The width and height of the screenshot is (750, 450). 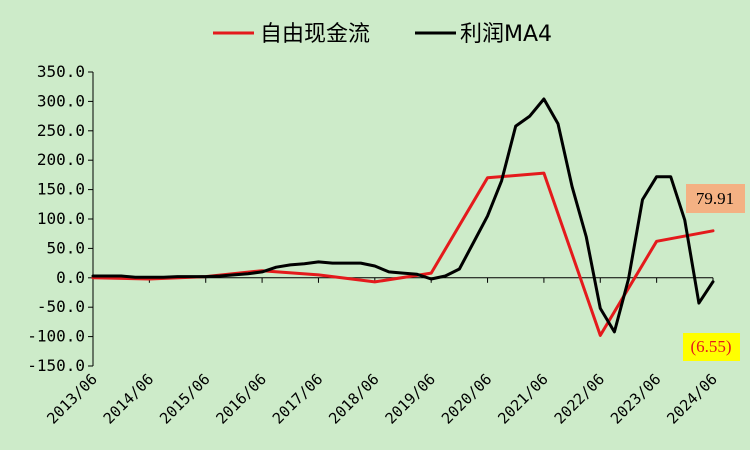 What do you see at coordinates (61, 130) in the screenshot?
I see `y-tick-label: 250.0` at bounding box center [61, 130].